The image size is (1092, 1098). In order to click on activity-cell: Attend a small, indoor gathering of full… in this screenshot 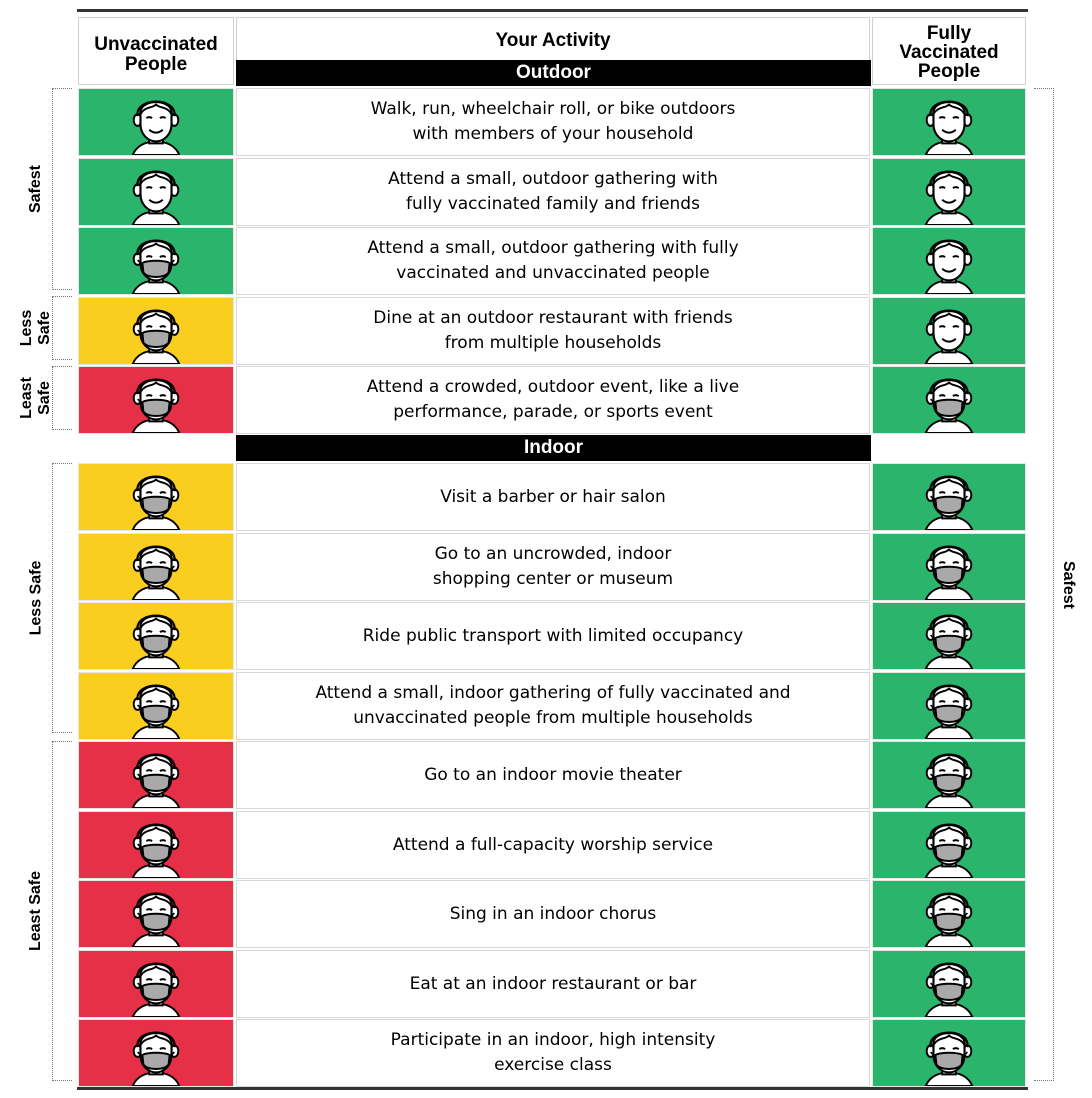, I will do `click(553, 706)`.